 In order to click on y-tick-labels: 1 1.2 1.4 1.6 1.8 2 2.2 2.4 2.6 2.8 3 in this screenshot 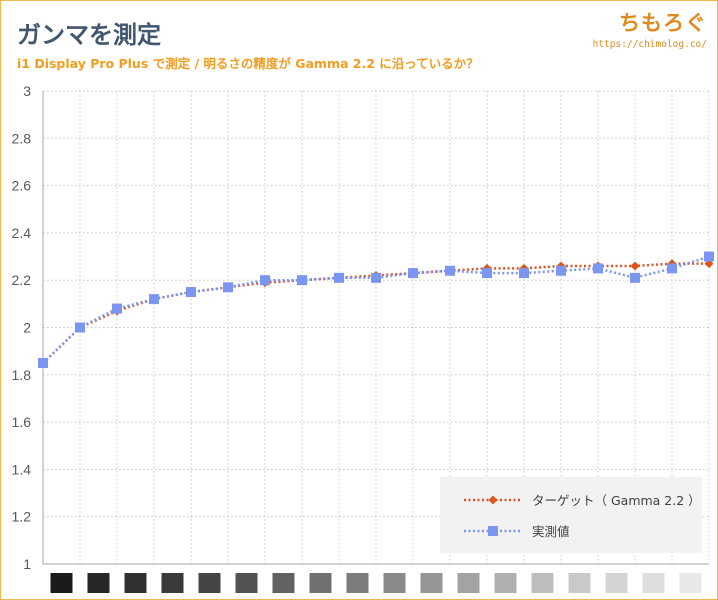, I will do `click(22, 327)`.